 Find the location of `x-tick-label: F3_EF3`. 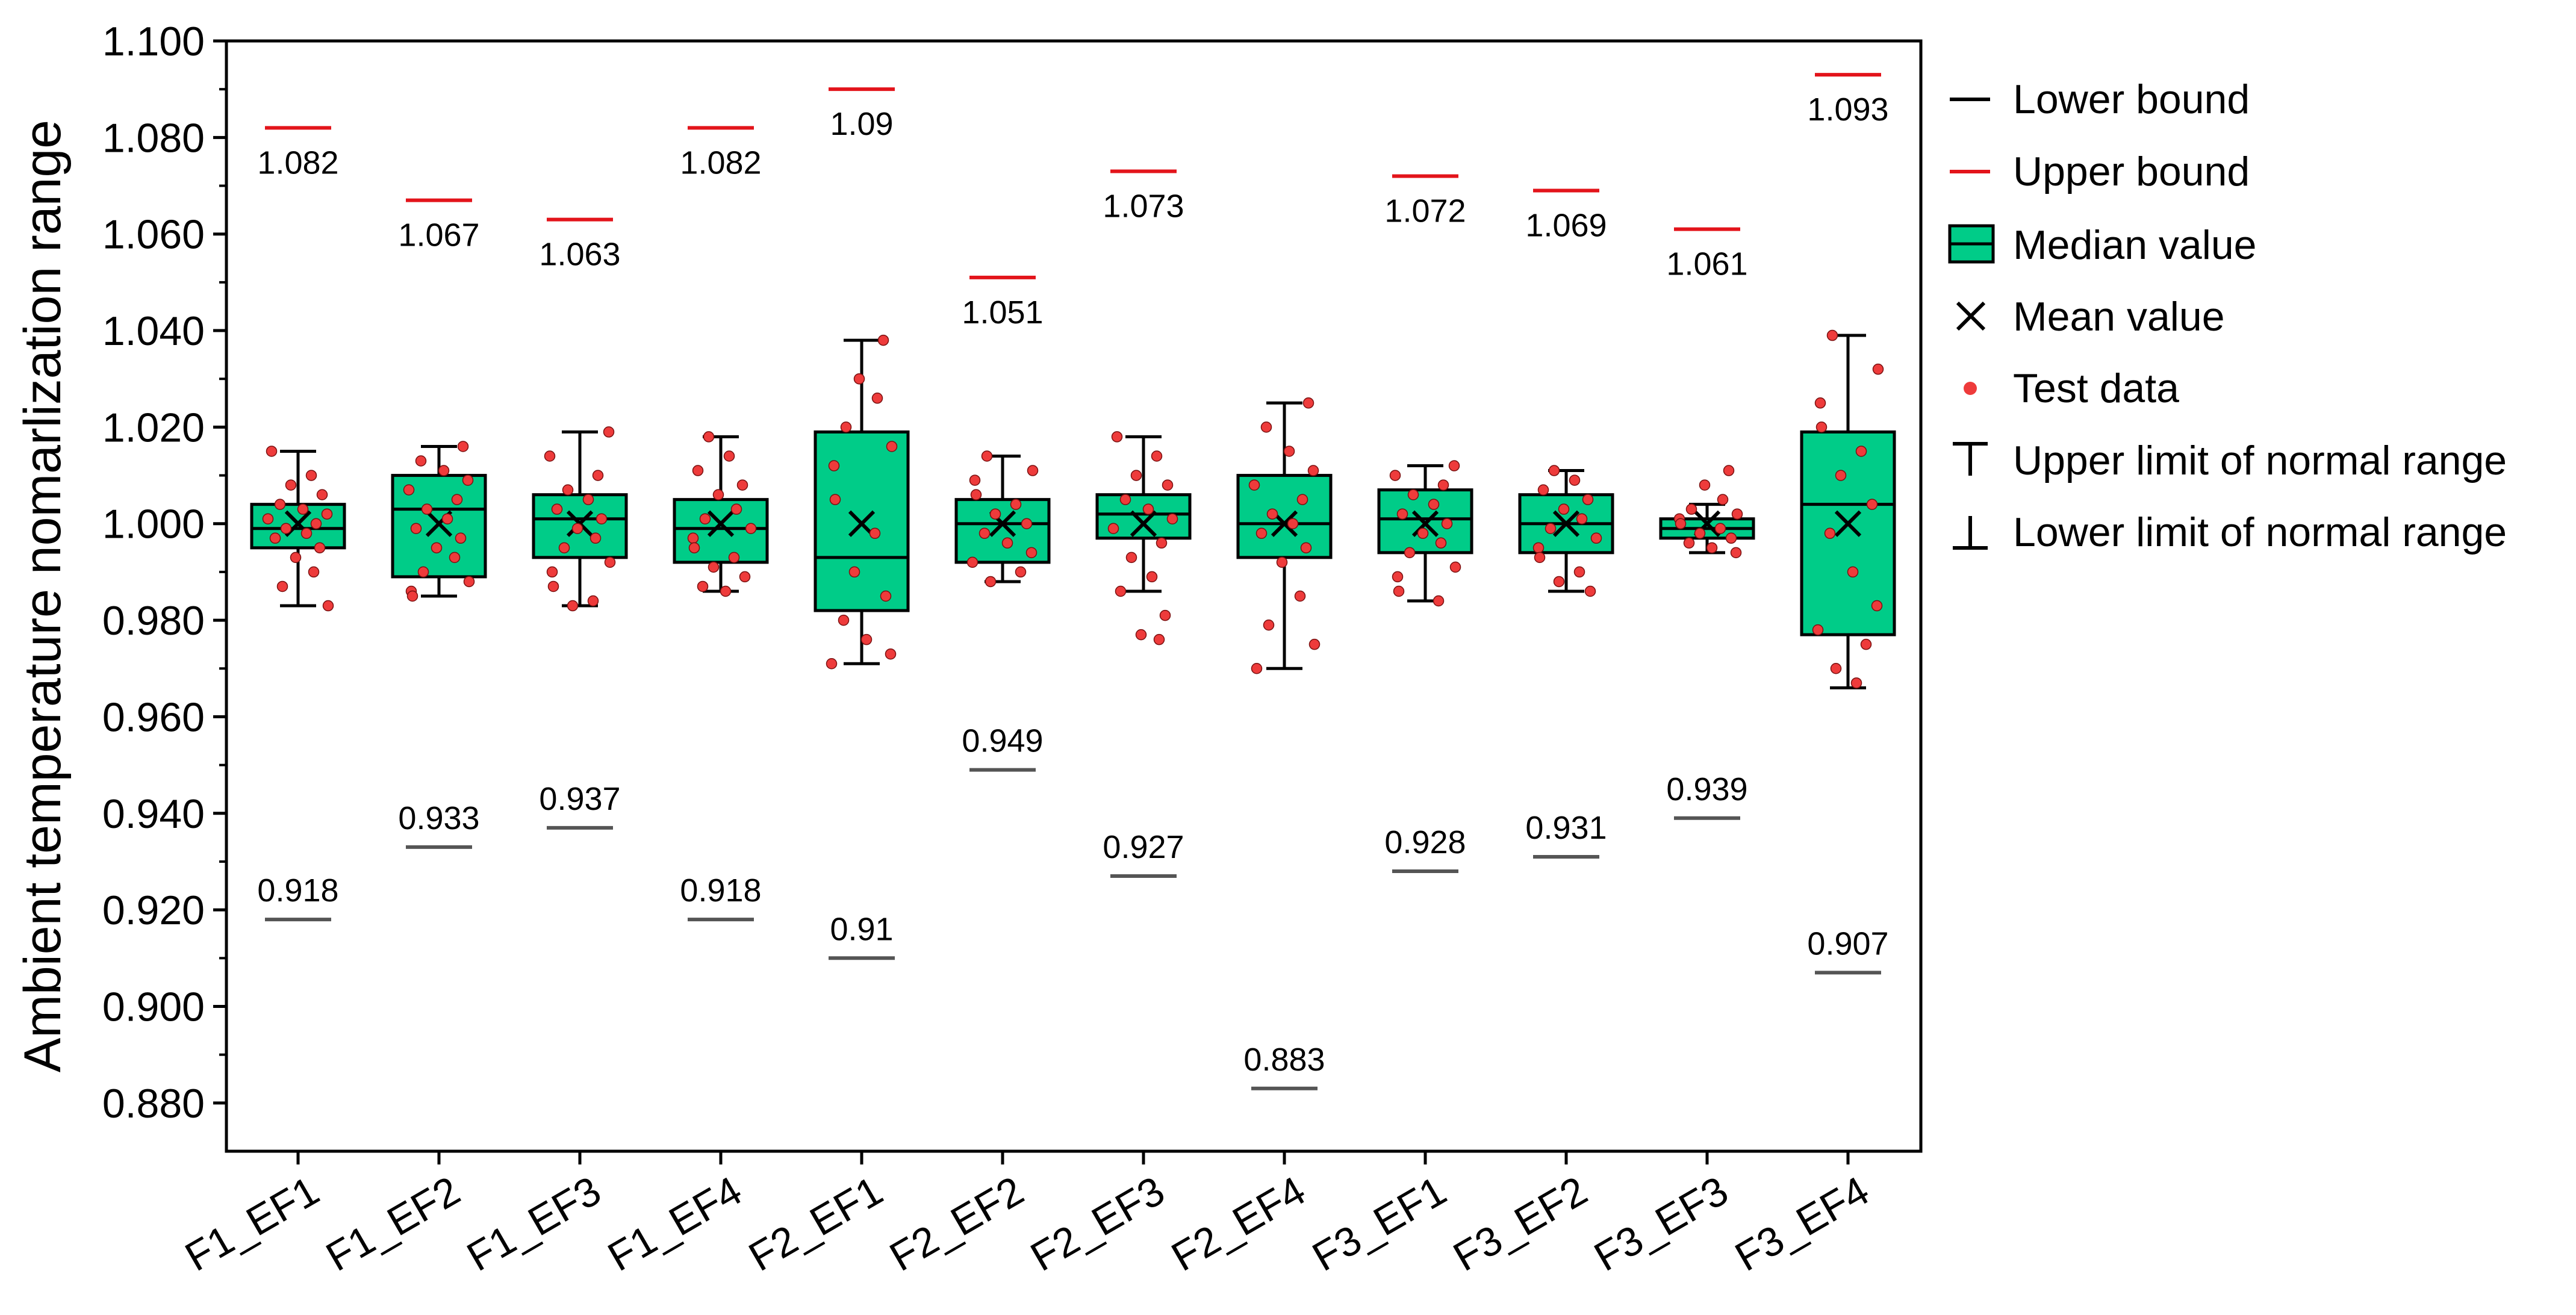

x-tick-label: F3_EF3 is located at coordinates (1661, 1223).